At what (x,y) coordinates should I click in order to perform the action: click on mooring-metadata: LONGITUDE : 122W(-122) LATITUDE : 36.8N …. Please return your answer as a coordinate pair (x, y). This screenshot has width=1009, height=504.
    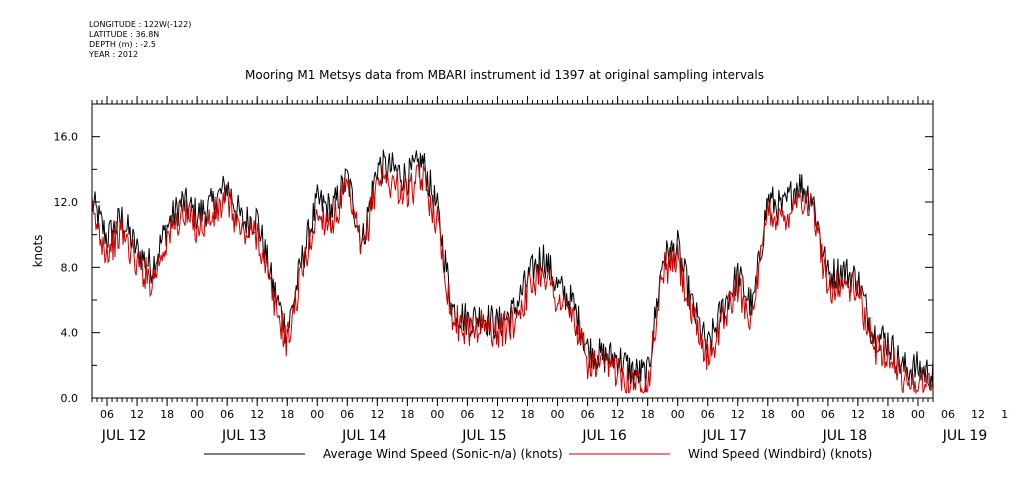
    Looking at the image, I should click on (140, 40).